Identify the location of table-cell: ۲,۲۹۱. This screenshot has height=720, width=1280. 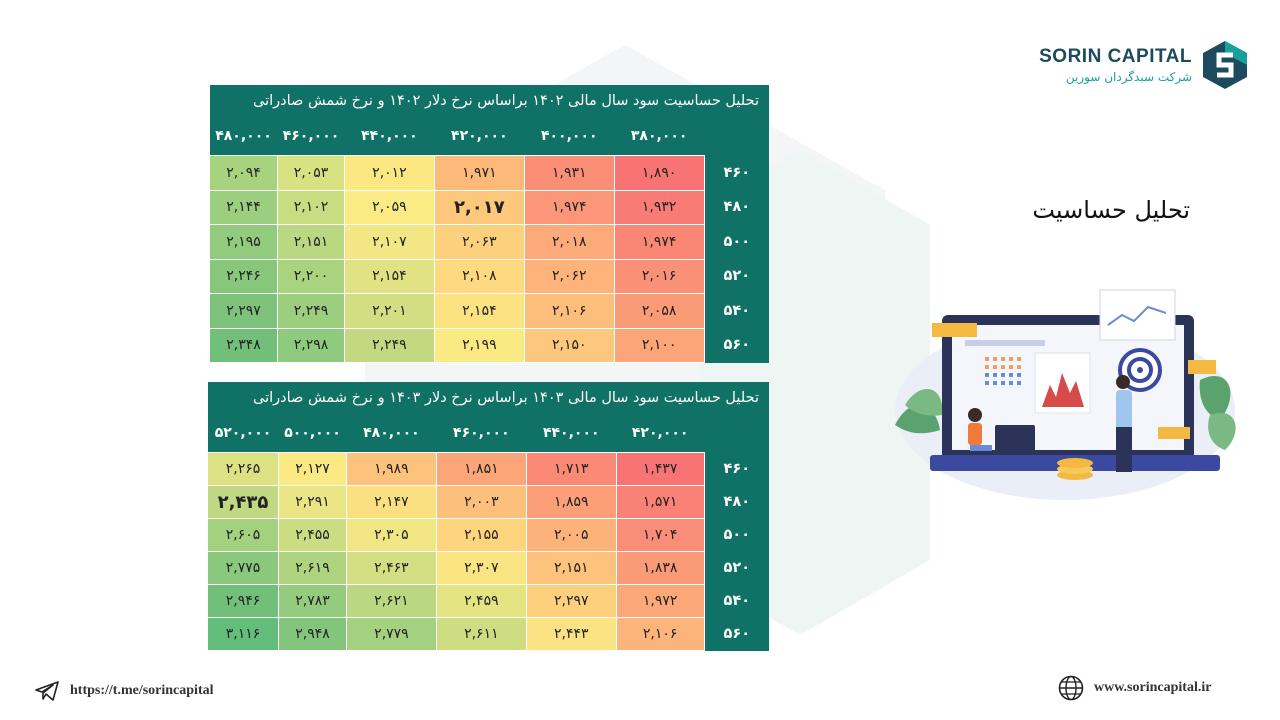
(312, 502).